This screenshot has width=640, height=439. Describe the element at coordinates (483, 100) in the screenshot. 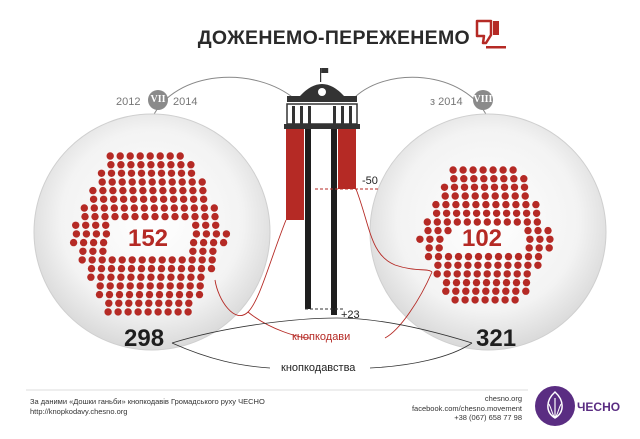

I see `right-convocation-badge: VIII` at that location.